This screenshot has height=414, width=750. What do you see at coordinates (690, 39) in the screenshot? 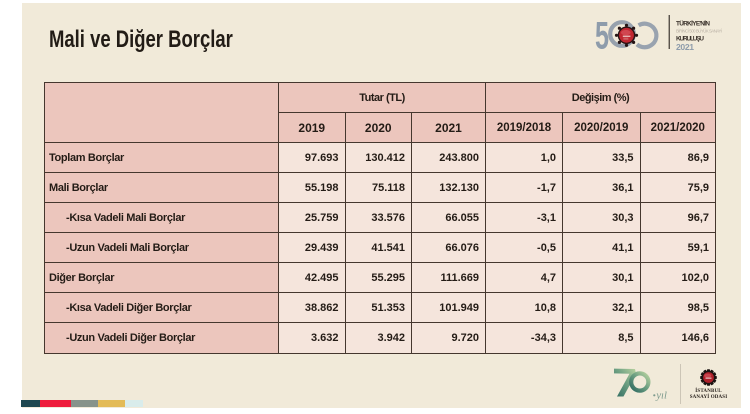
I see `svg-text: KURULUŞU` at bounding box center [690, 39].